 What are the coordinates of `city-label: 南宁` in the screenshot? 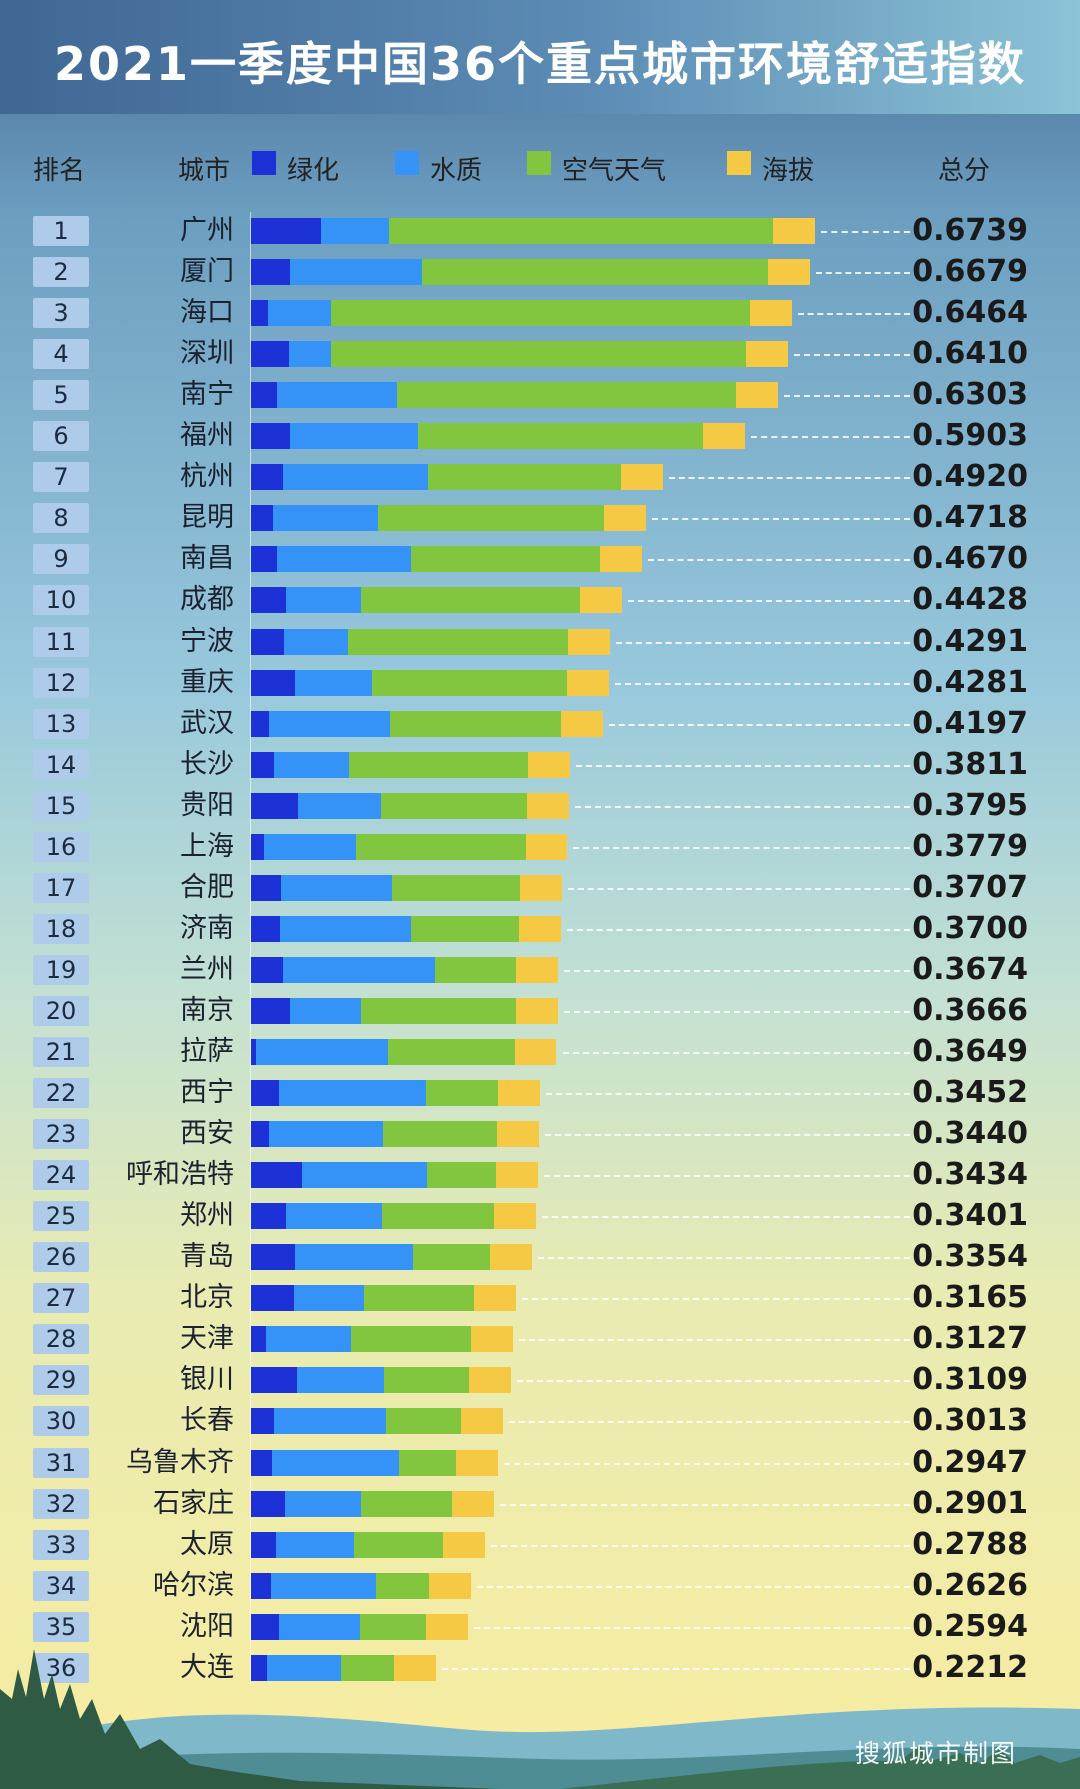 It's located at (207, 395).